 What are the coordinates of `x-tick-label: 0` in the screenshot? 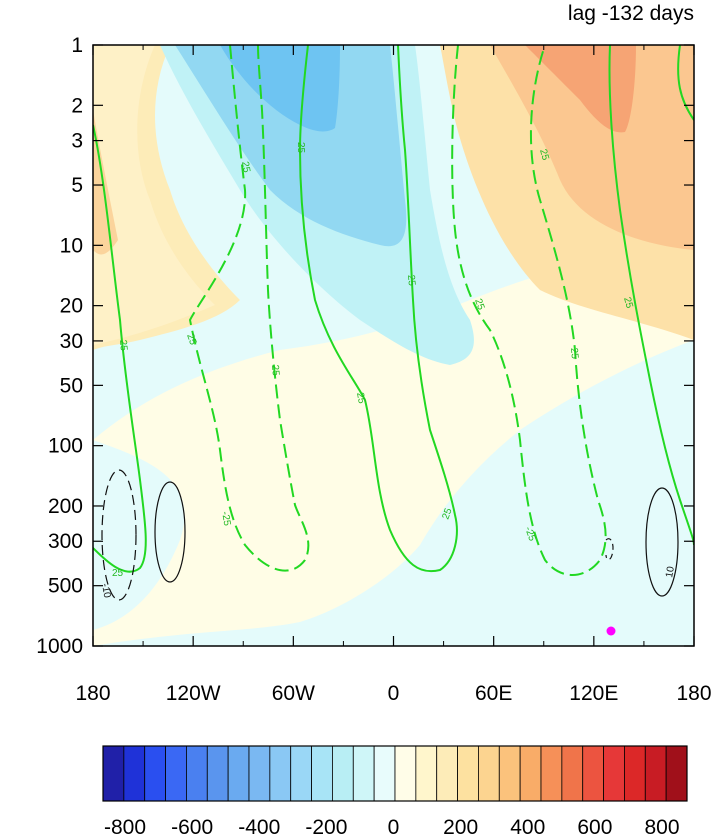 It's located at (394, 693).